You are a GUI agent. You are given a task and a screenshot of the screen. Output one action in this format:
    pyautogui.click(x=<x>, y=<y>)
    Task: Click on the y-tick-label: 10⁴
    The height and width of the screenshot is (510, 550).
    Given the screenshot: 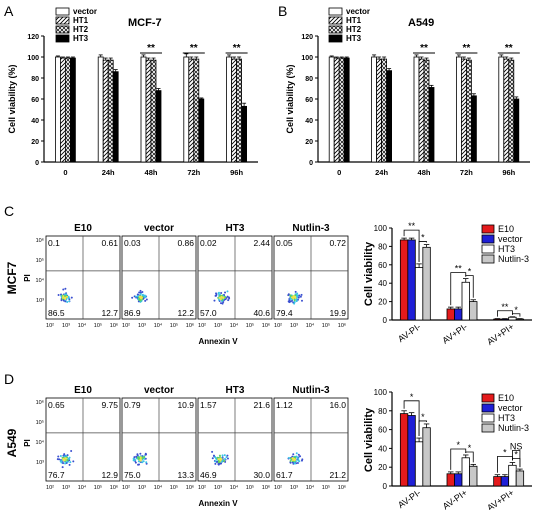 What is the action you would take?
    pyautogui.click(x=40, y=442)
    